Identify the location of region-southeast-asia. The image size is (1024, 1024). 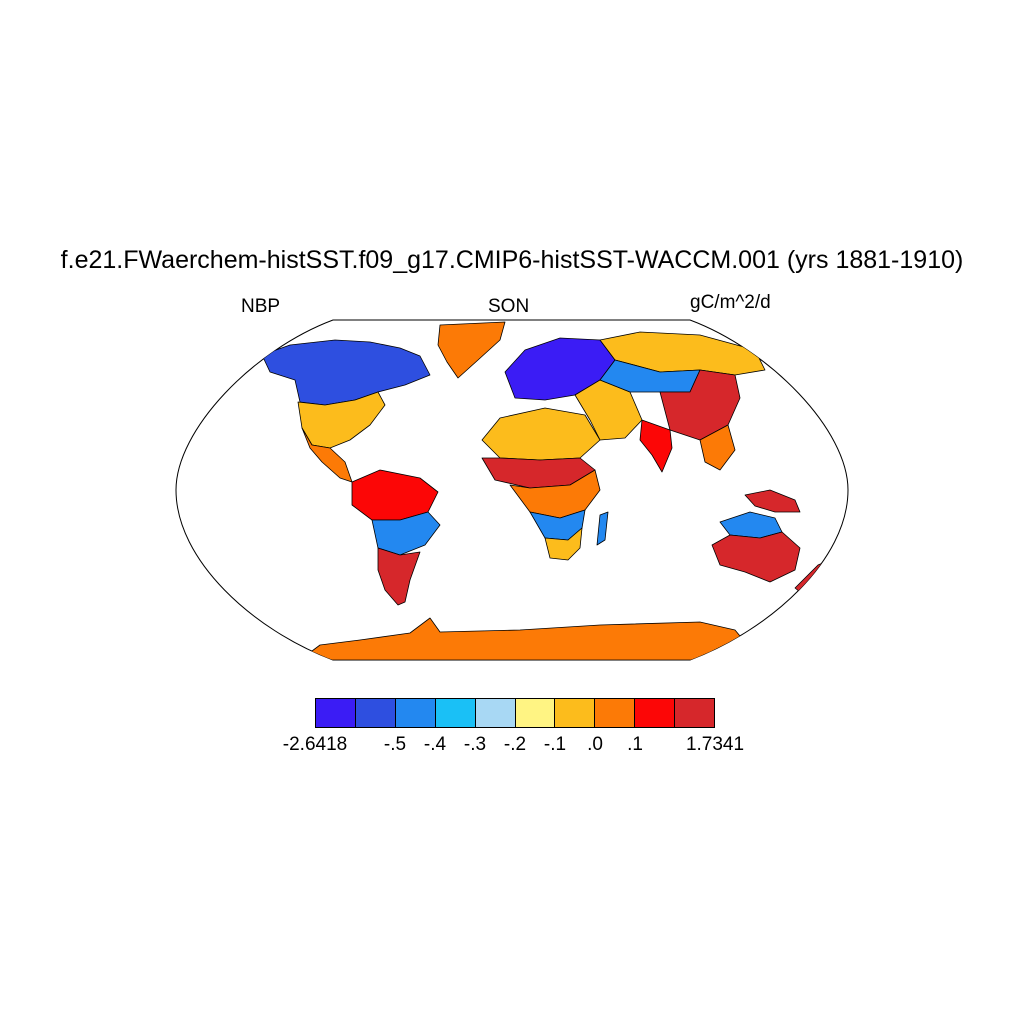
(717, 447).